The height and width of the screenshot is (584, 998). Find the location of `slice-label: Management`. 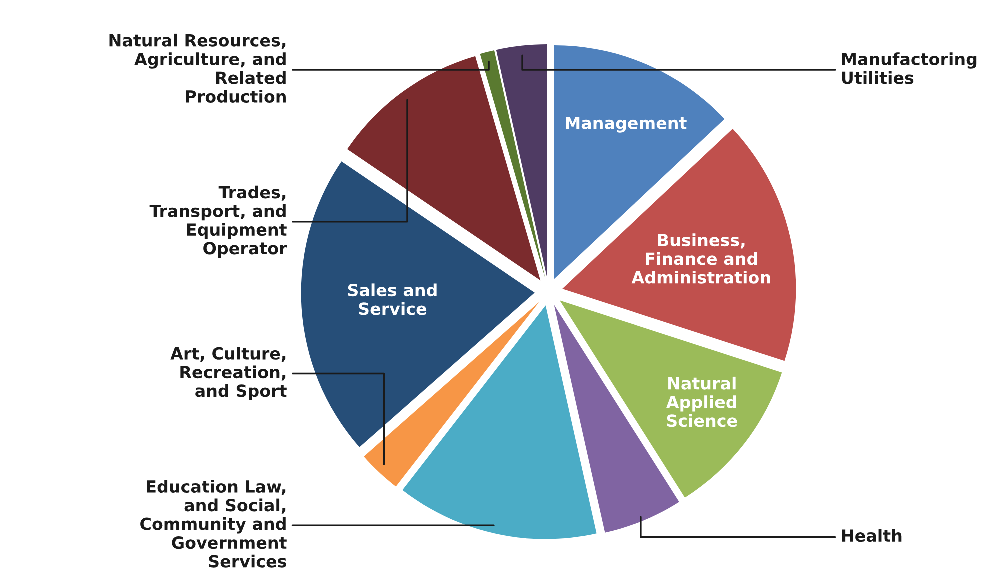

slice-label: Management is located at coordinates (626, 125).